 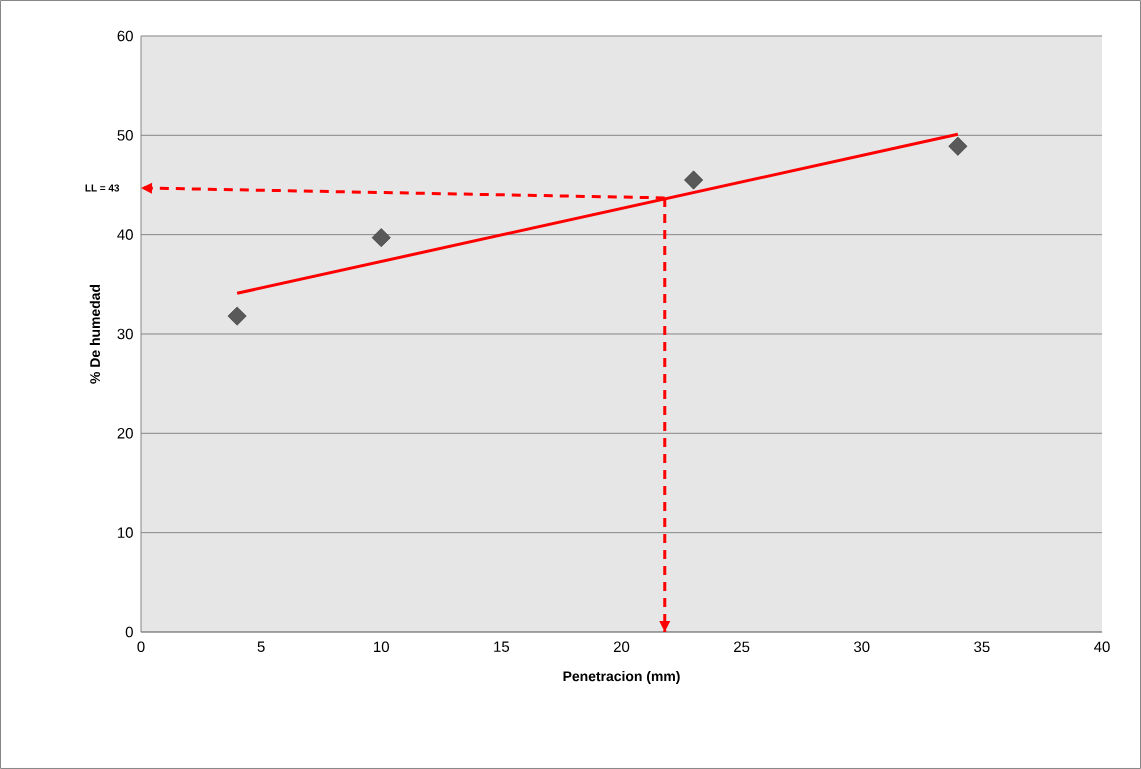 I want to click on y-tick-label: 20, so click(x=125, y=433).